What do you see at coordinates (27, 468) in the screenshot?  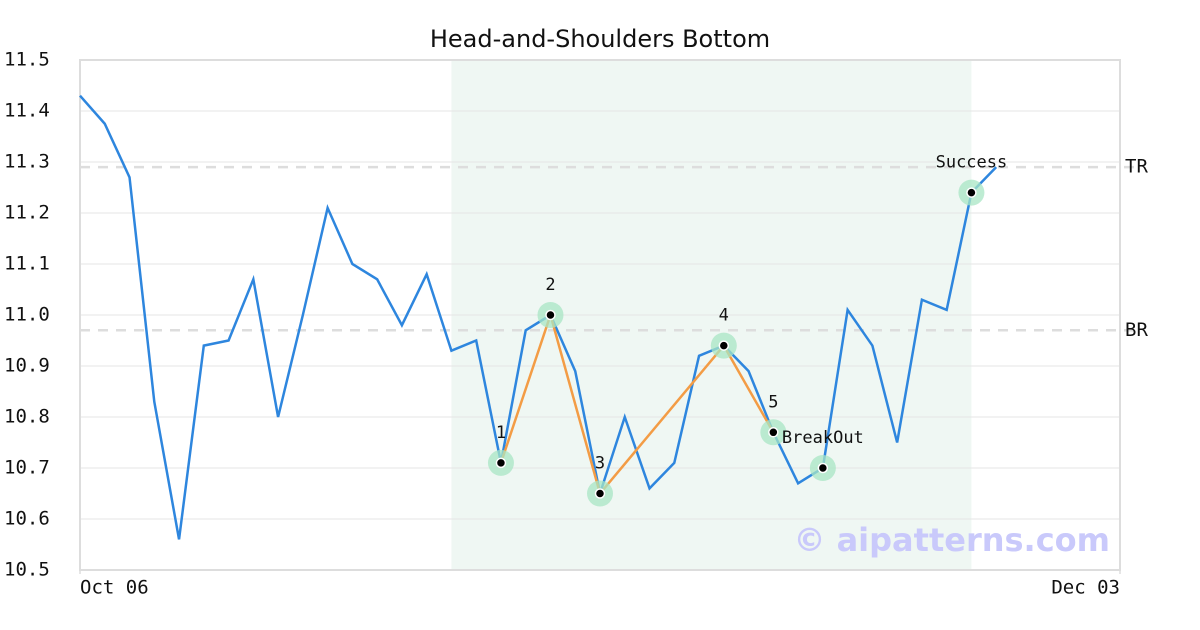 I see `y-tick-label: 10.7` at bounding box center [27, 468].